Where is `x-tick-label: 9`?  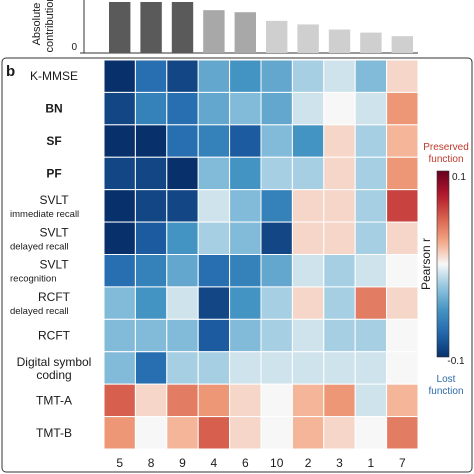
x-tick-label: 9 is located at coordinates (182, 463).